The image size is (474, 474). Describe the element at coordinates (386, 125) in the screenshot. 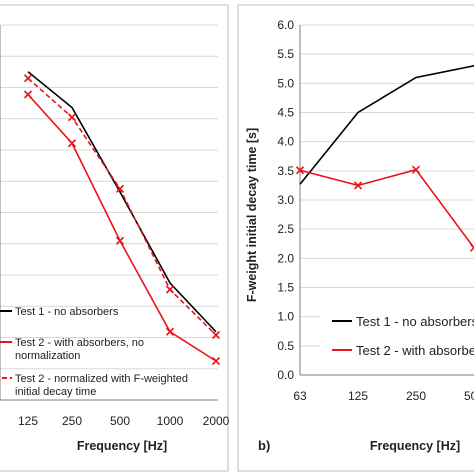

I see `chart-b-series-0-line` at that location.